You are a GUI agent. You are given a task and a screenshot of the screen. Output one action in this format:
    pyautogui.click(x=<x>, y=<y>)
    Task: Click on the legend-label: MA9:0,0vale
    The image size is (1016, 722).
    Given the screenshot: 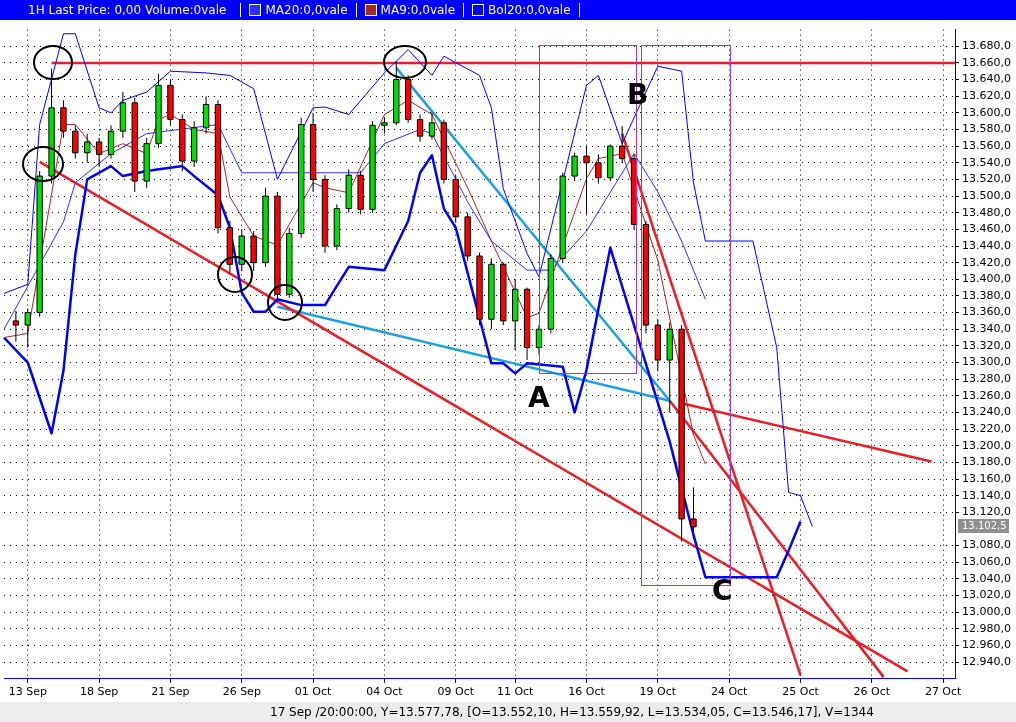 What is the action you would take?
    pyautogui.click(x=410, y=10)
    